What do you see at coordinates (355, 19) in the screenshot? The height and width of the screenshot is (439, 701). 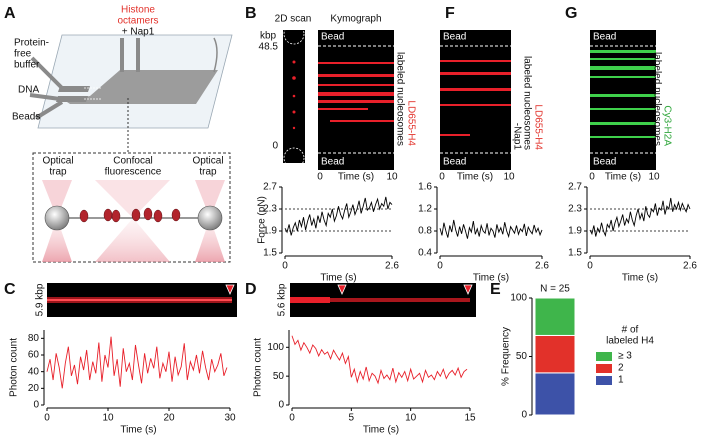 I see `label: Kymograph` at bounding box center [355, 19].